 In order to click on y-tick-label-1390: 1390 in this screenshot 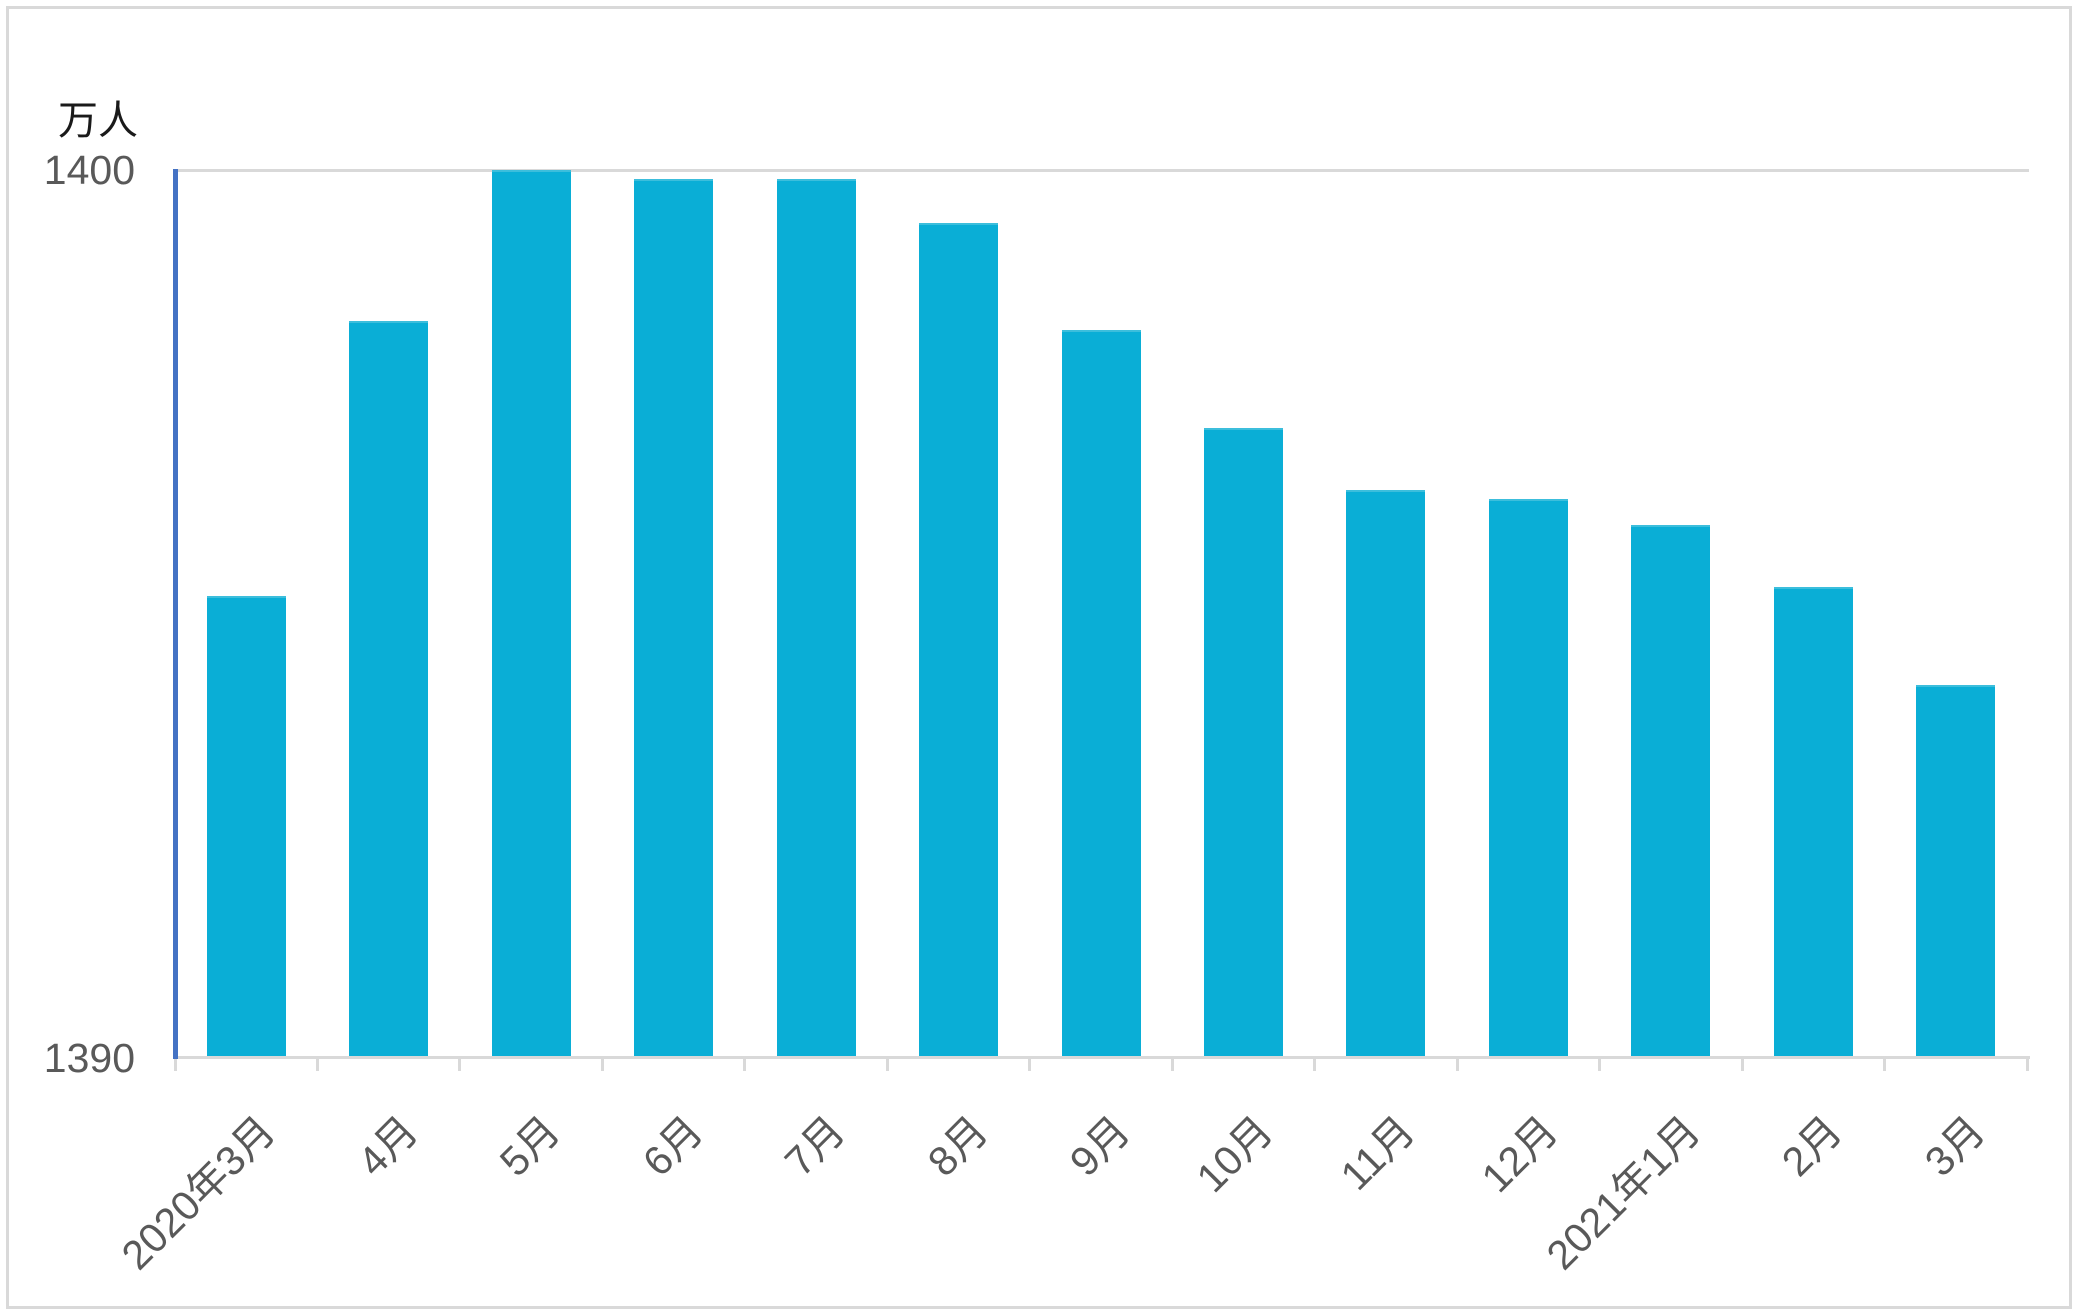, I will do `click(89, 1058)`.